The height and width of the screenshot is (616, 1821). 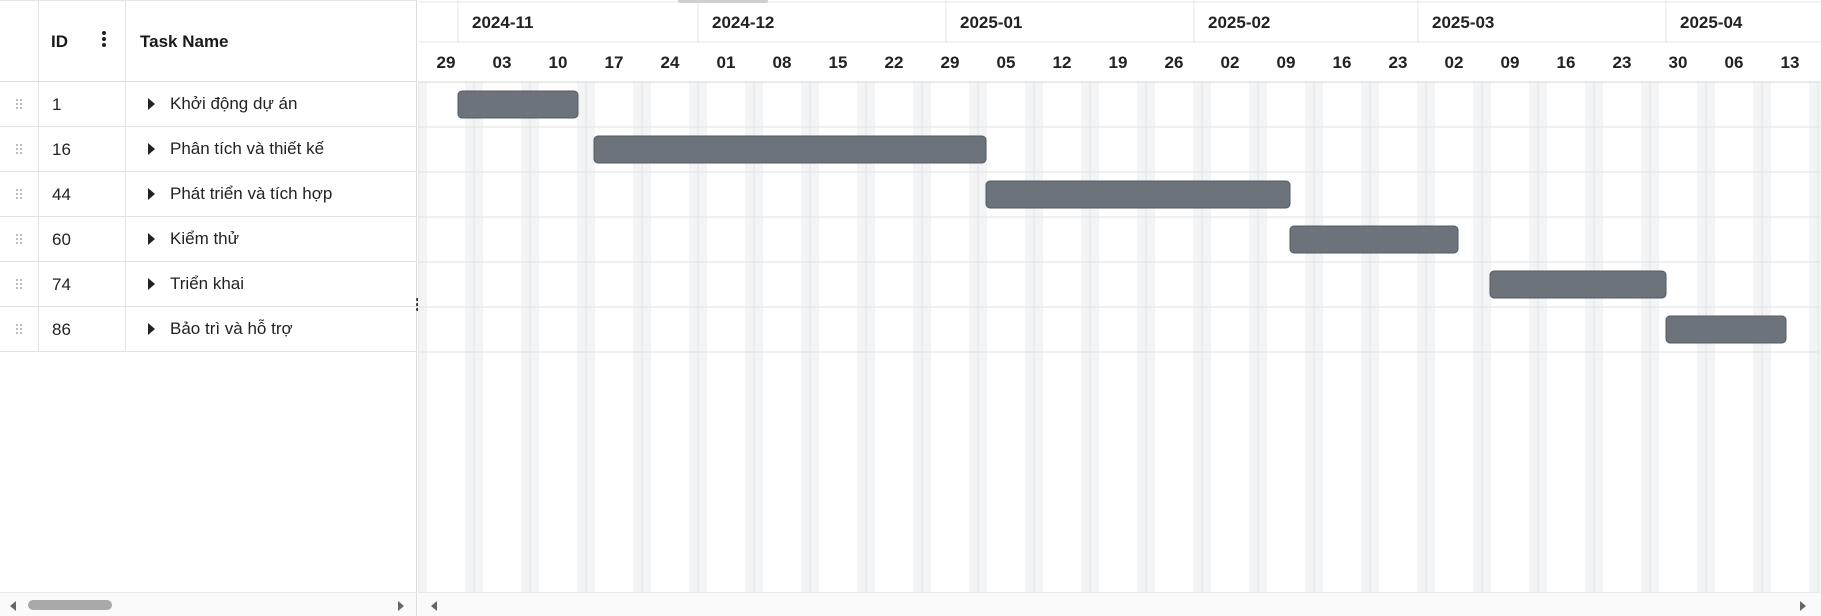 What do you see at coordinates (271, 329) in the screenshot?
I see `task-name-cell: Bảo trì và hỗ trợ` at bounding box center [271, 329].